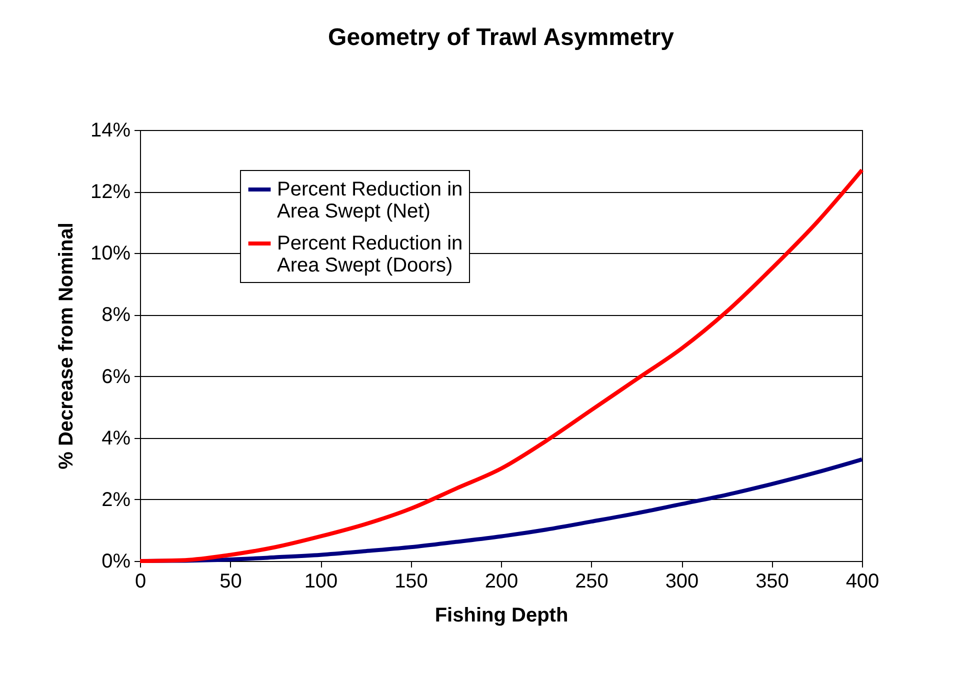  I want to click on chart-title: Geometry of Trawl Asymmetry, so click(501, 37).